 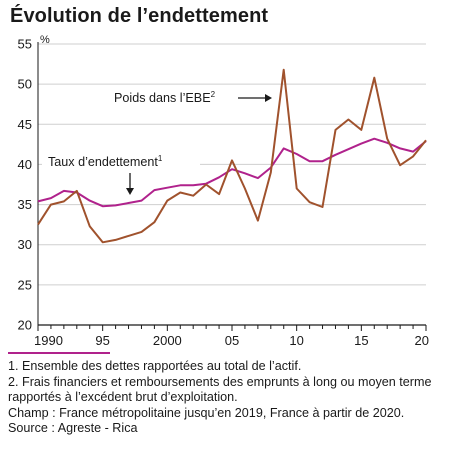 What do you see at coordinates (25, 244) in the screenshot?
I see `y-tick-30: 30` at bounding box center [25, 244].